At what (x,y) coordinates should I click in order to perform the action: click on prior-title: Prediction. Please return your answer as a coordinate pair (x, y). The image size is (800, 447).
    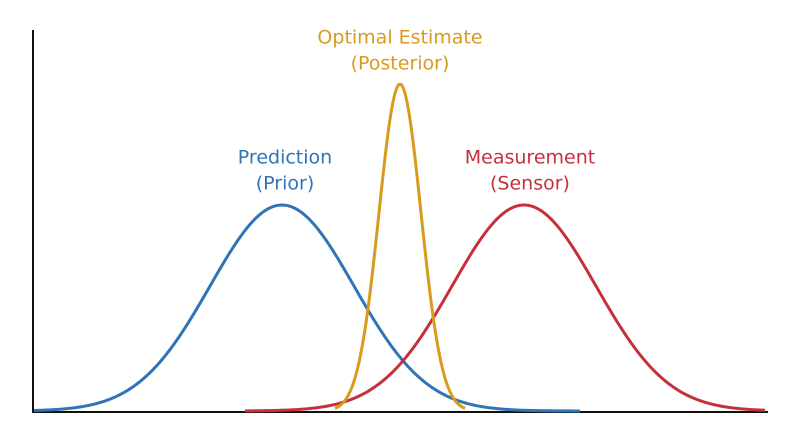
    Looking at the image, I should click on (285, 158).